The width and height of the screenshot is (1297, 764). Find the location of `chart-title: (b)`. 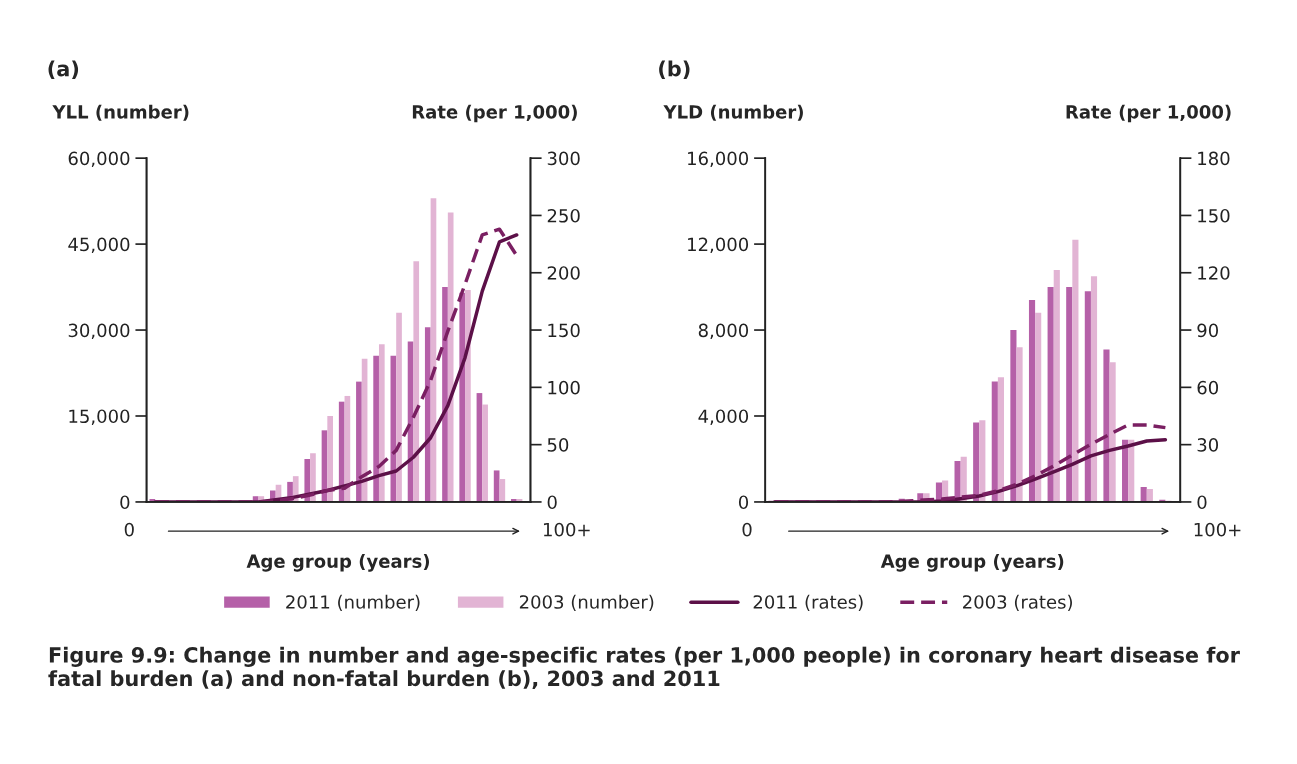

chart-title: (b) is located at coordinates (674, 69).